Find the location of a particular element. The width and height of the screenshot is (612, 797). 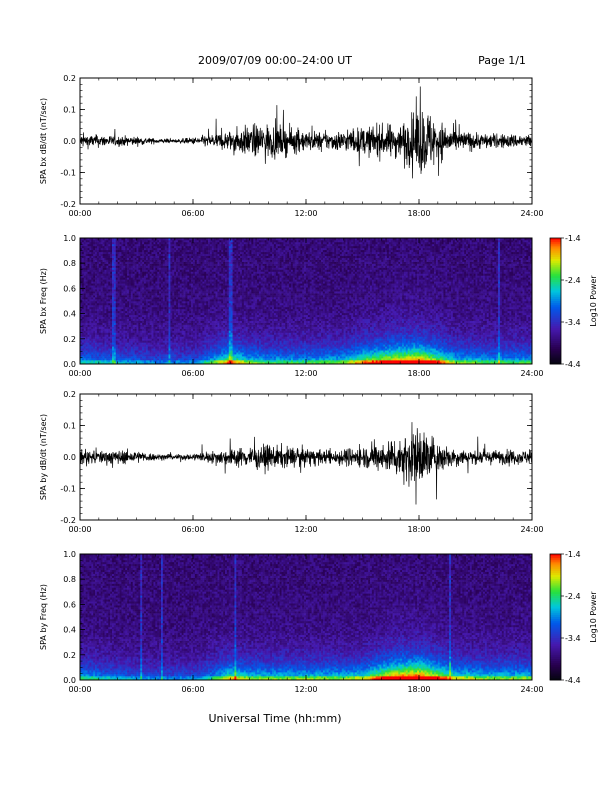

y-axis-label: SPA bx dB/dt (nT/sec) is located at coordinates (43, 141).